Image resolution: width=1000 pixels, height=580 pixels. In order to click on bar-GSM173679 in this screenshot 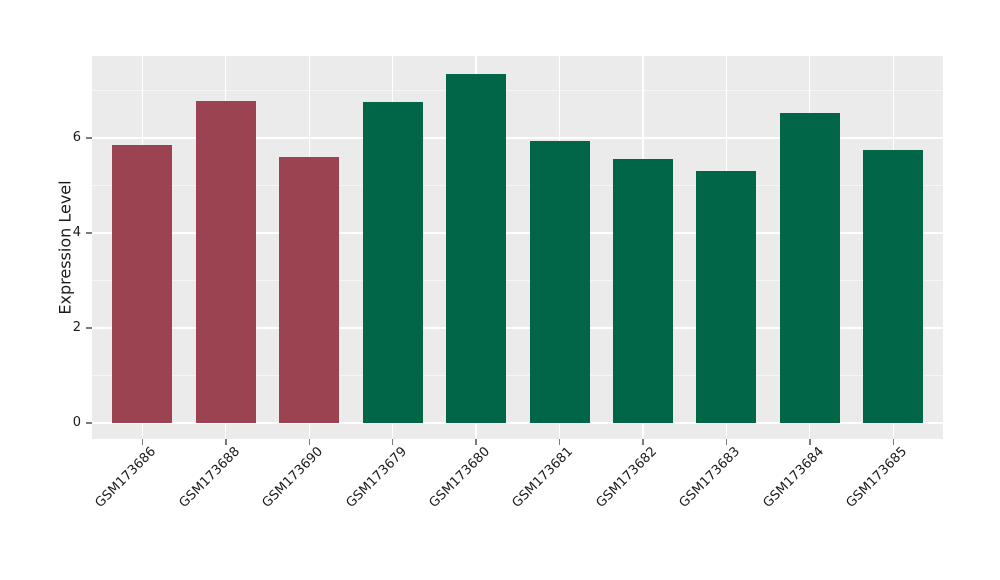, I will do `click(392, 262)`.